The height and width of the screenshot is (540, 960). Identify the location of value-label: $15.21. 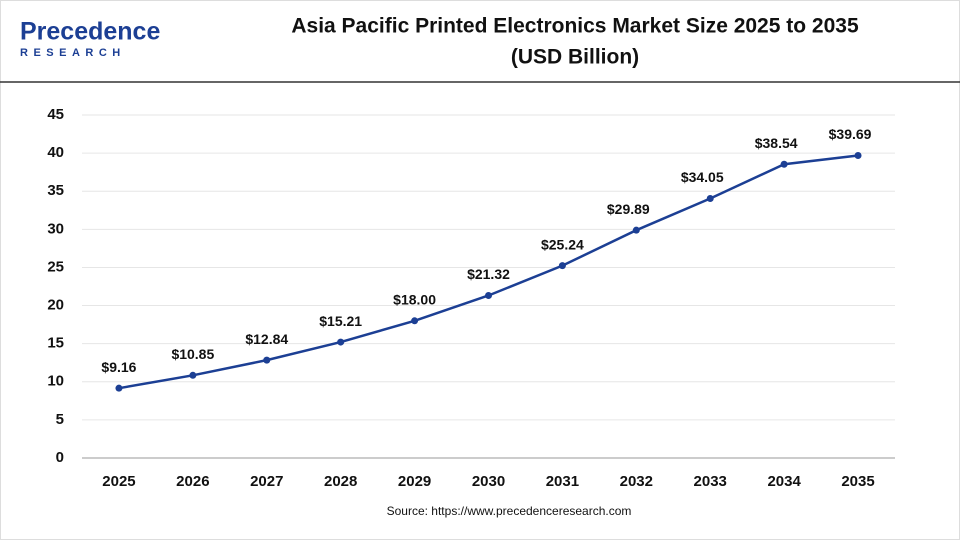
(340, 321).